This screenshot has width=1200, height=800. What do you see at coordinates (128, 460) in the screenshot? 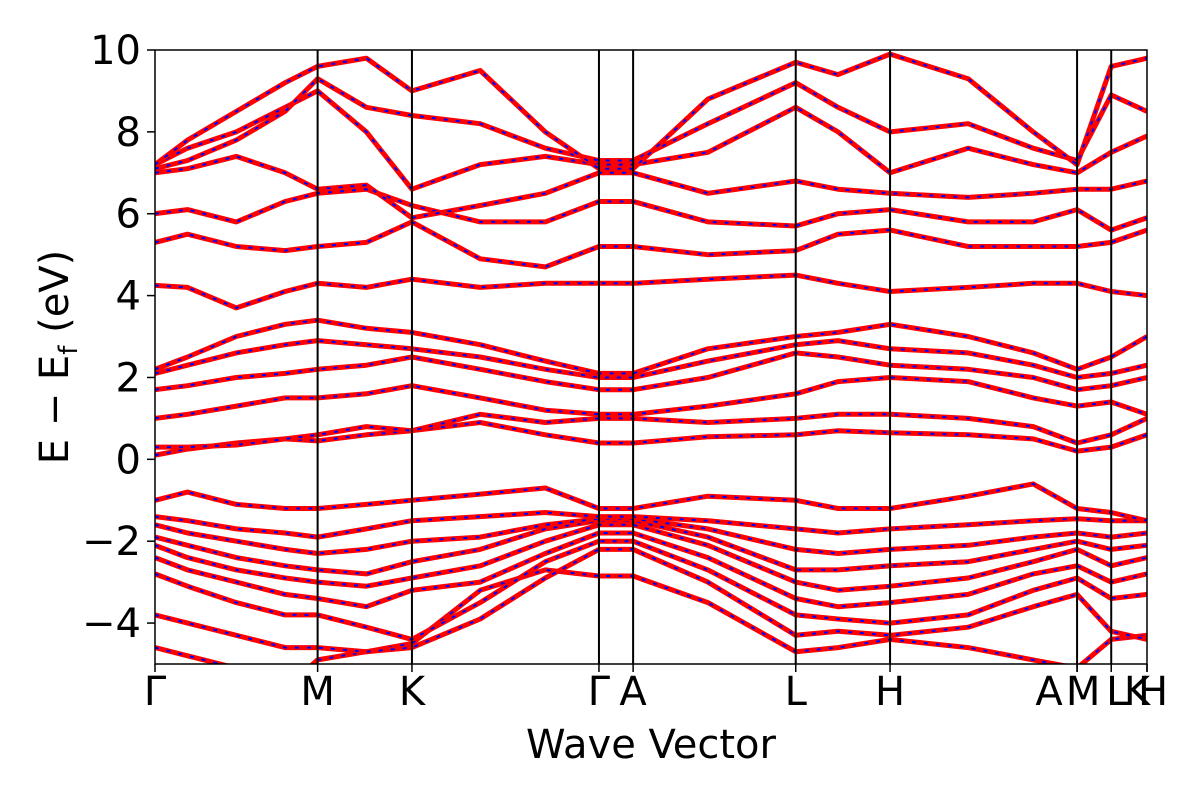
I see `y-tick-label: 0` at bounding box center [128, 460].